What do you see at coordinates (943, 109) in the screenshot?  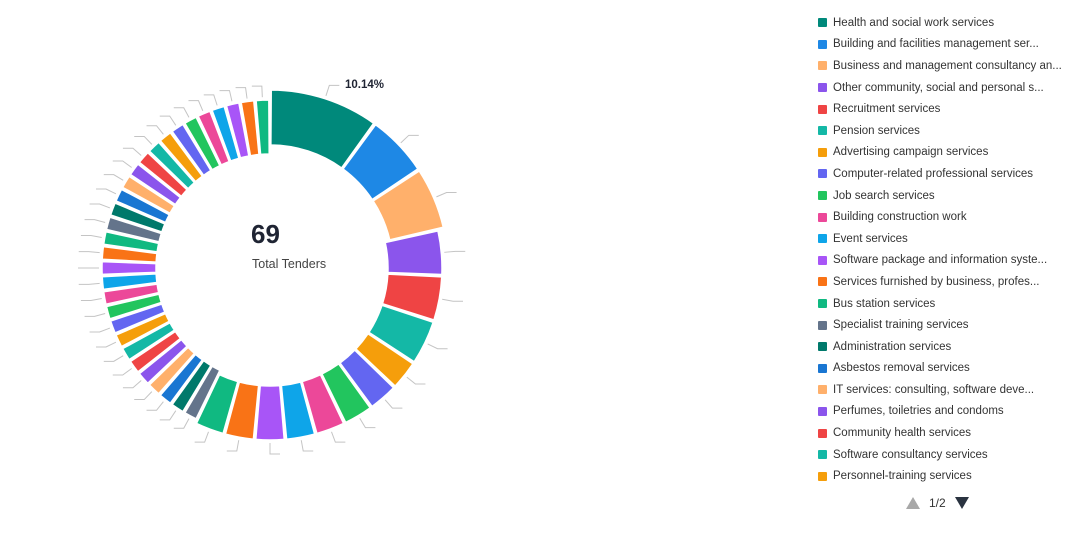 I see `legend-item: Recruitment services` at bounding box center [943, 109].